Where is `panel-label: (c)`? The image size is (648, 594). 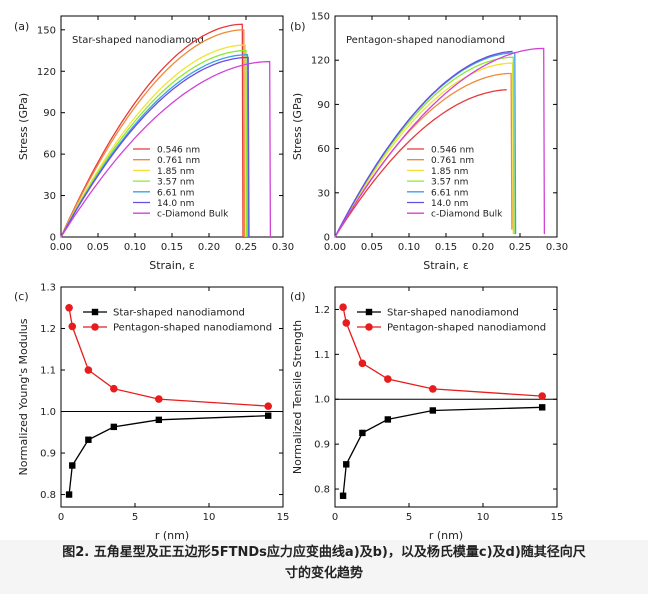 panel-label: (c) is located at coordinates (21, 296).